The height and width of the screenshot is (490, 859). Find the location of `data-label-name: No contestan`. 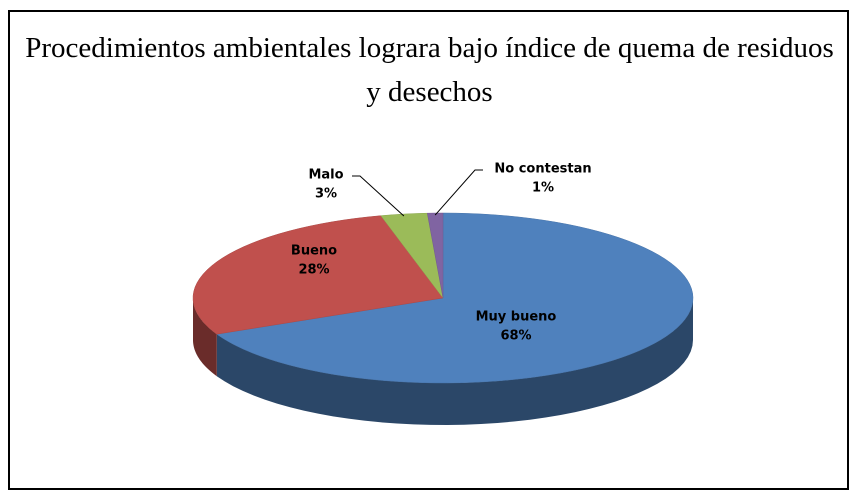

data-label-name: No contestan is located at coordinates (542, 169).